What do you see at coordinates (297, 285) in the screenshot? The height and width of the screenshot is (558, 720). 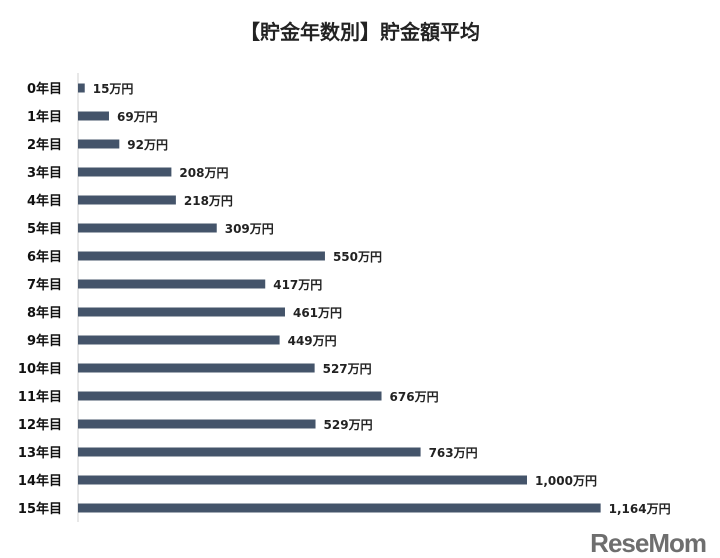 I see `data-label: 417万円` at bounding box center [297, 285].